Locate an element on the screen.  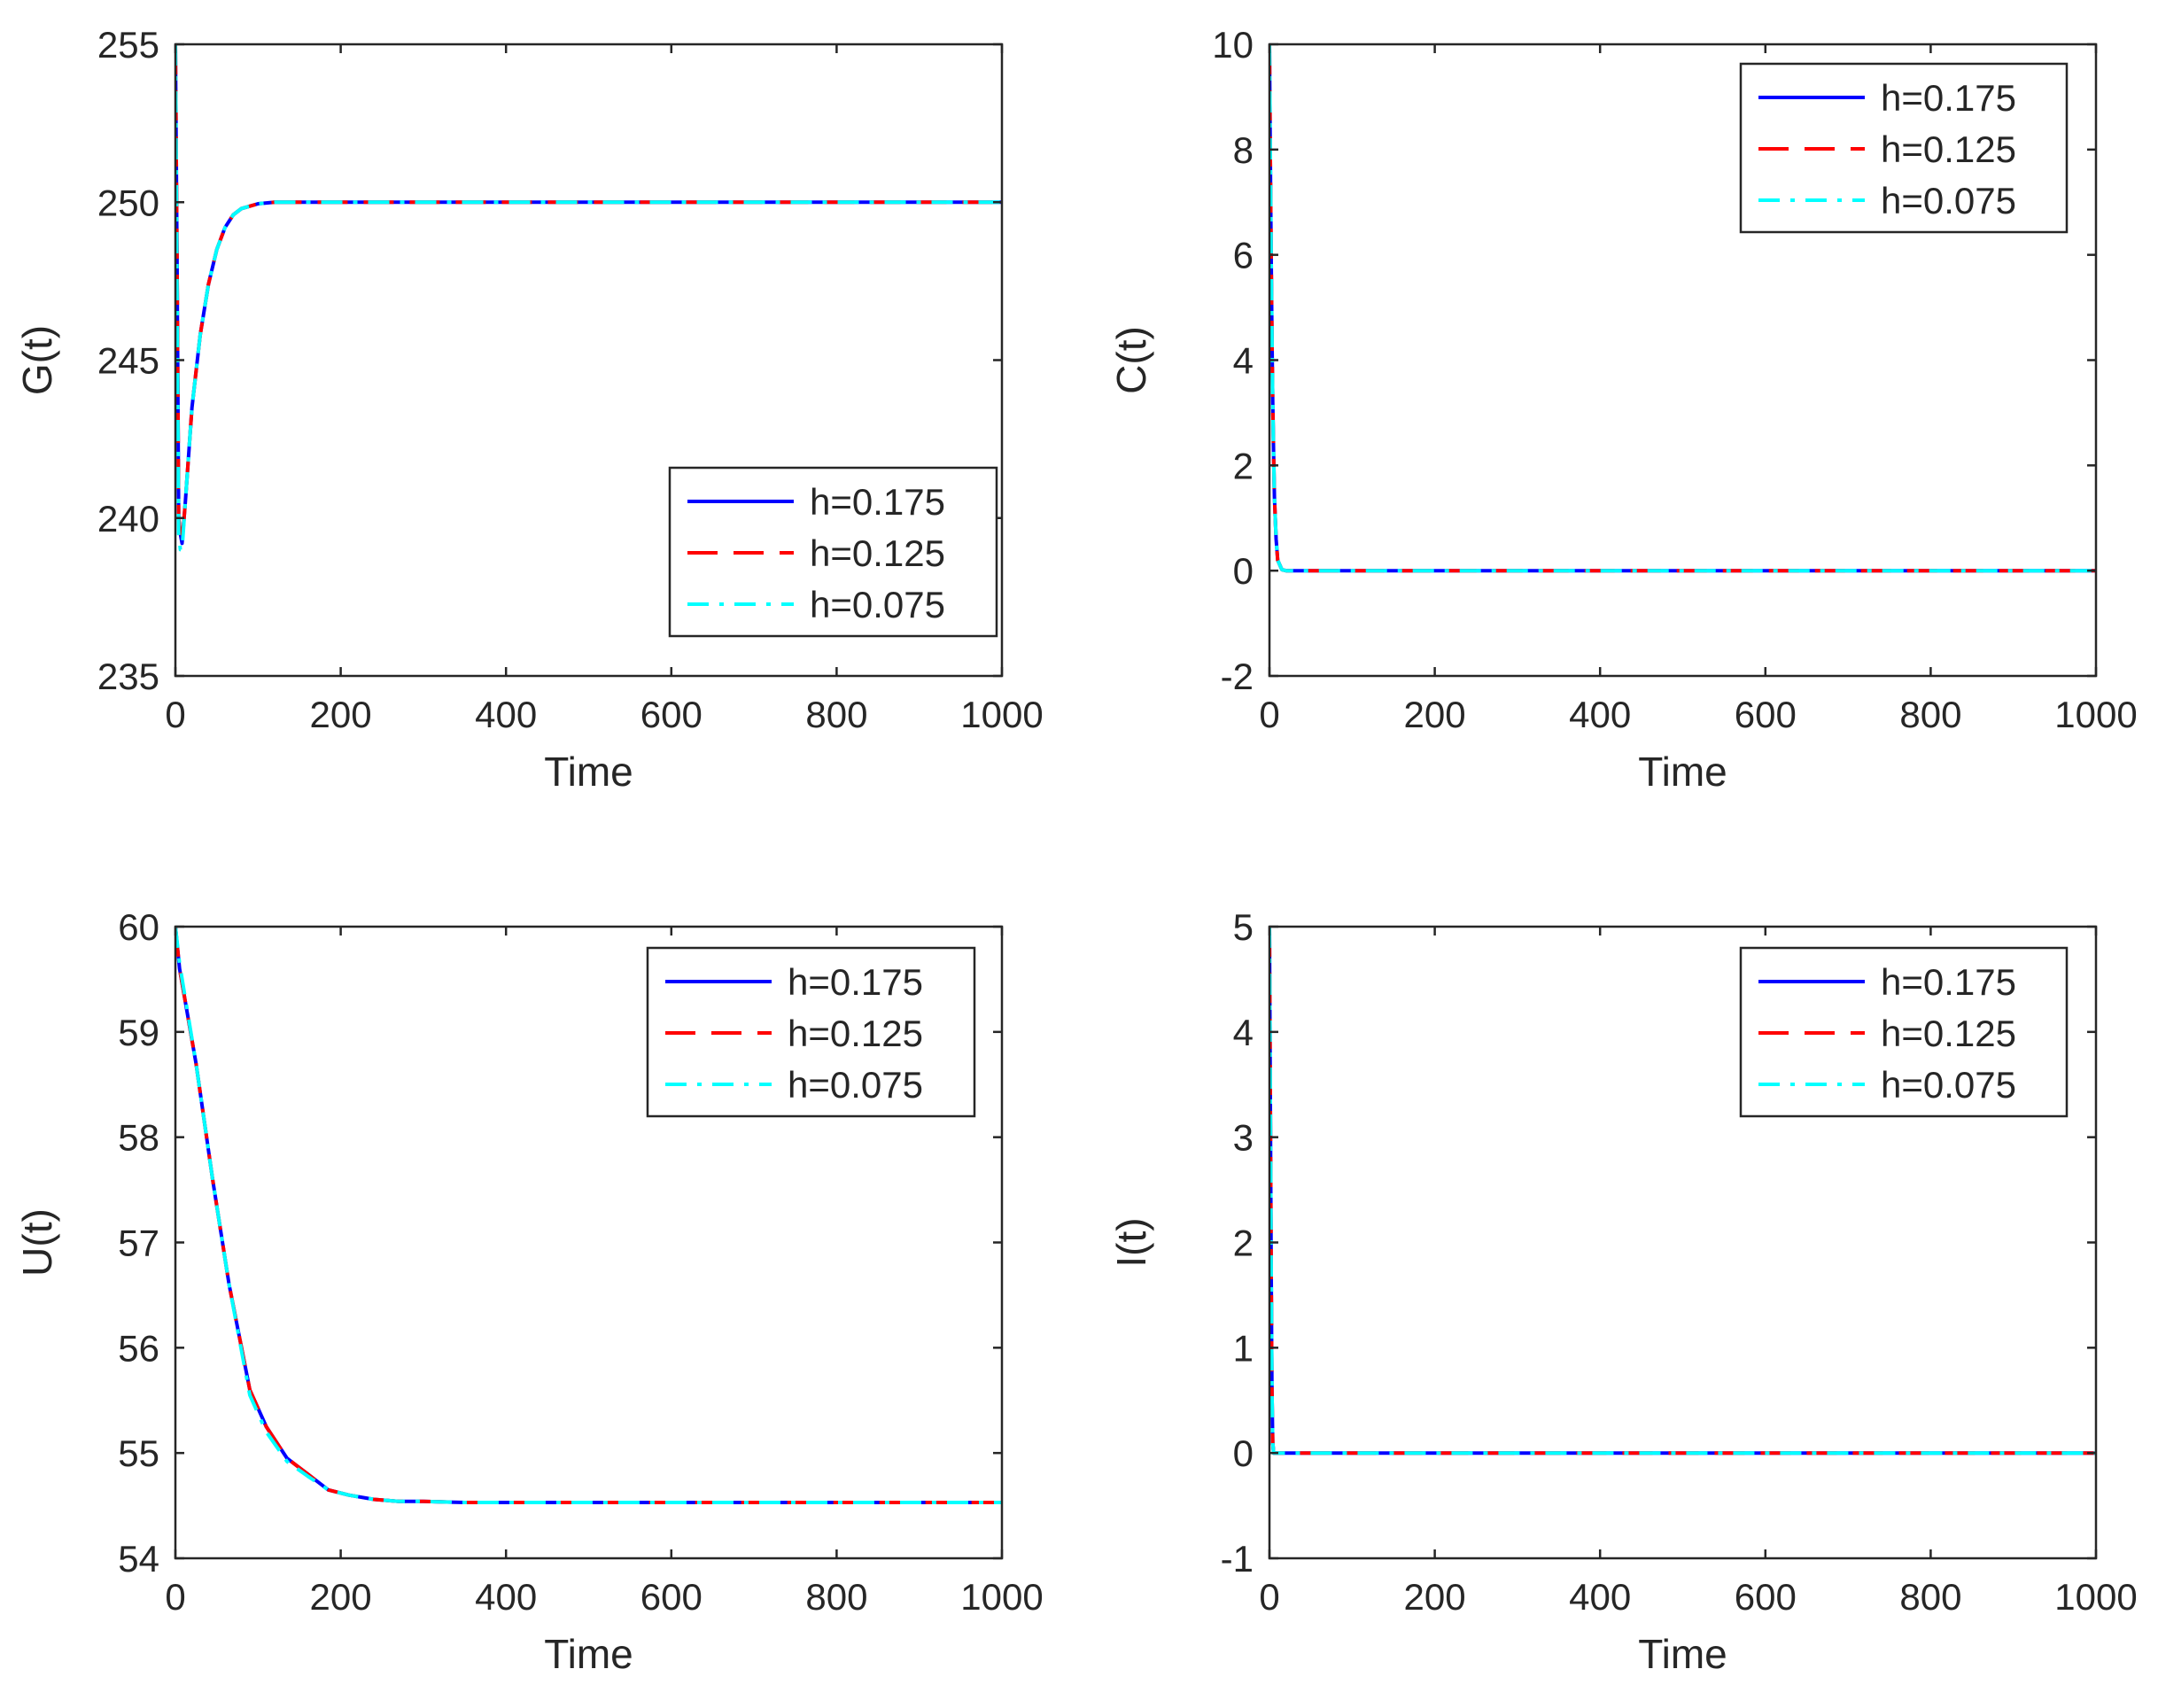
y-tick-label: 5 is located at coordinates (1243, 927).